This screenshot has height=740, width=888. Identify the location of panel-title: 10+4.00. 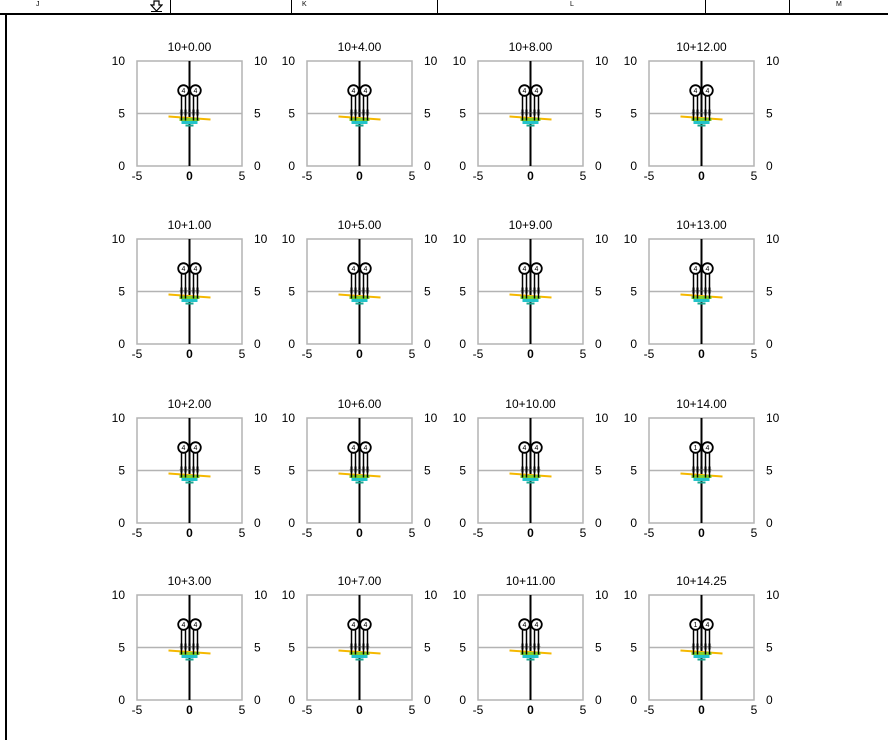
(360, 47).